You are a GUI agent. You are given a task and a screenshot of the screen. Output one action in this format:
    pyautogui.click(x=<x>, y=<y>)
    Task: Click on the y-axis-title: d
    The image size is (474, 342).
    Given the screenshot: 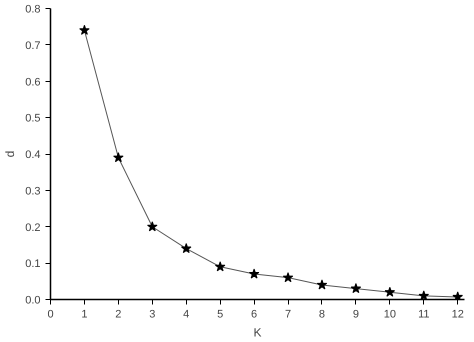 What is the action you would take?
    pyautogui.click(x=10, y=154)
    